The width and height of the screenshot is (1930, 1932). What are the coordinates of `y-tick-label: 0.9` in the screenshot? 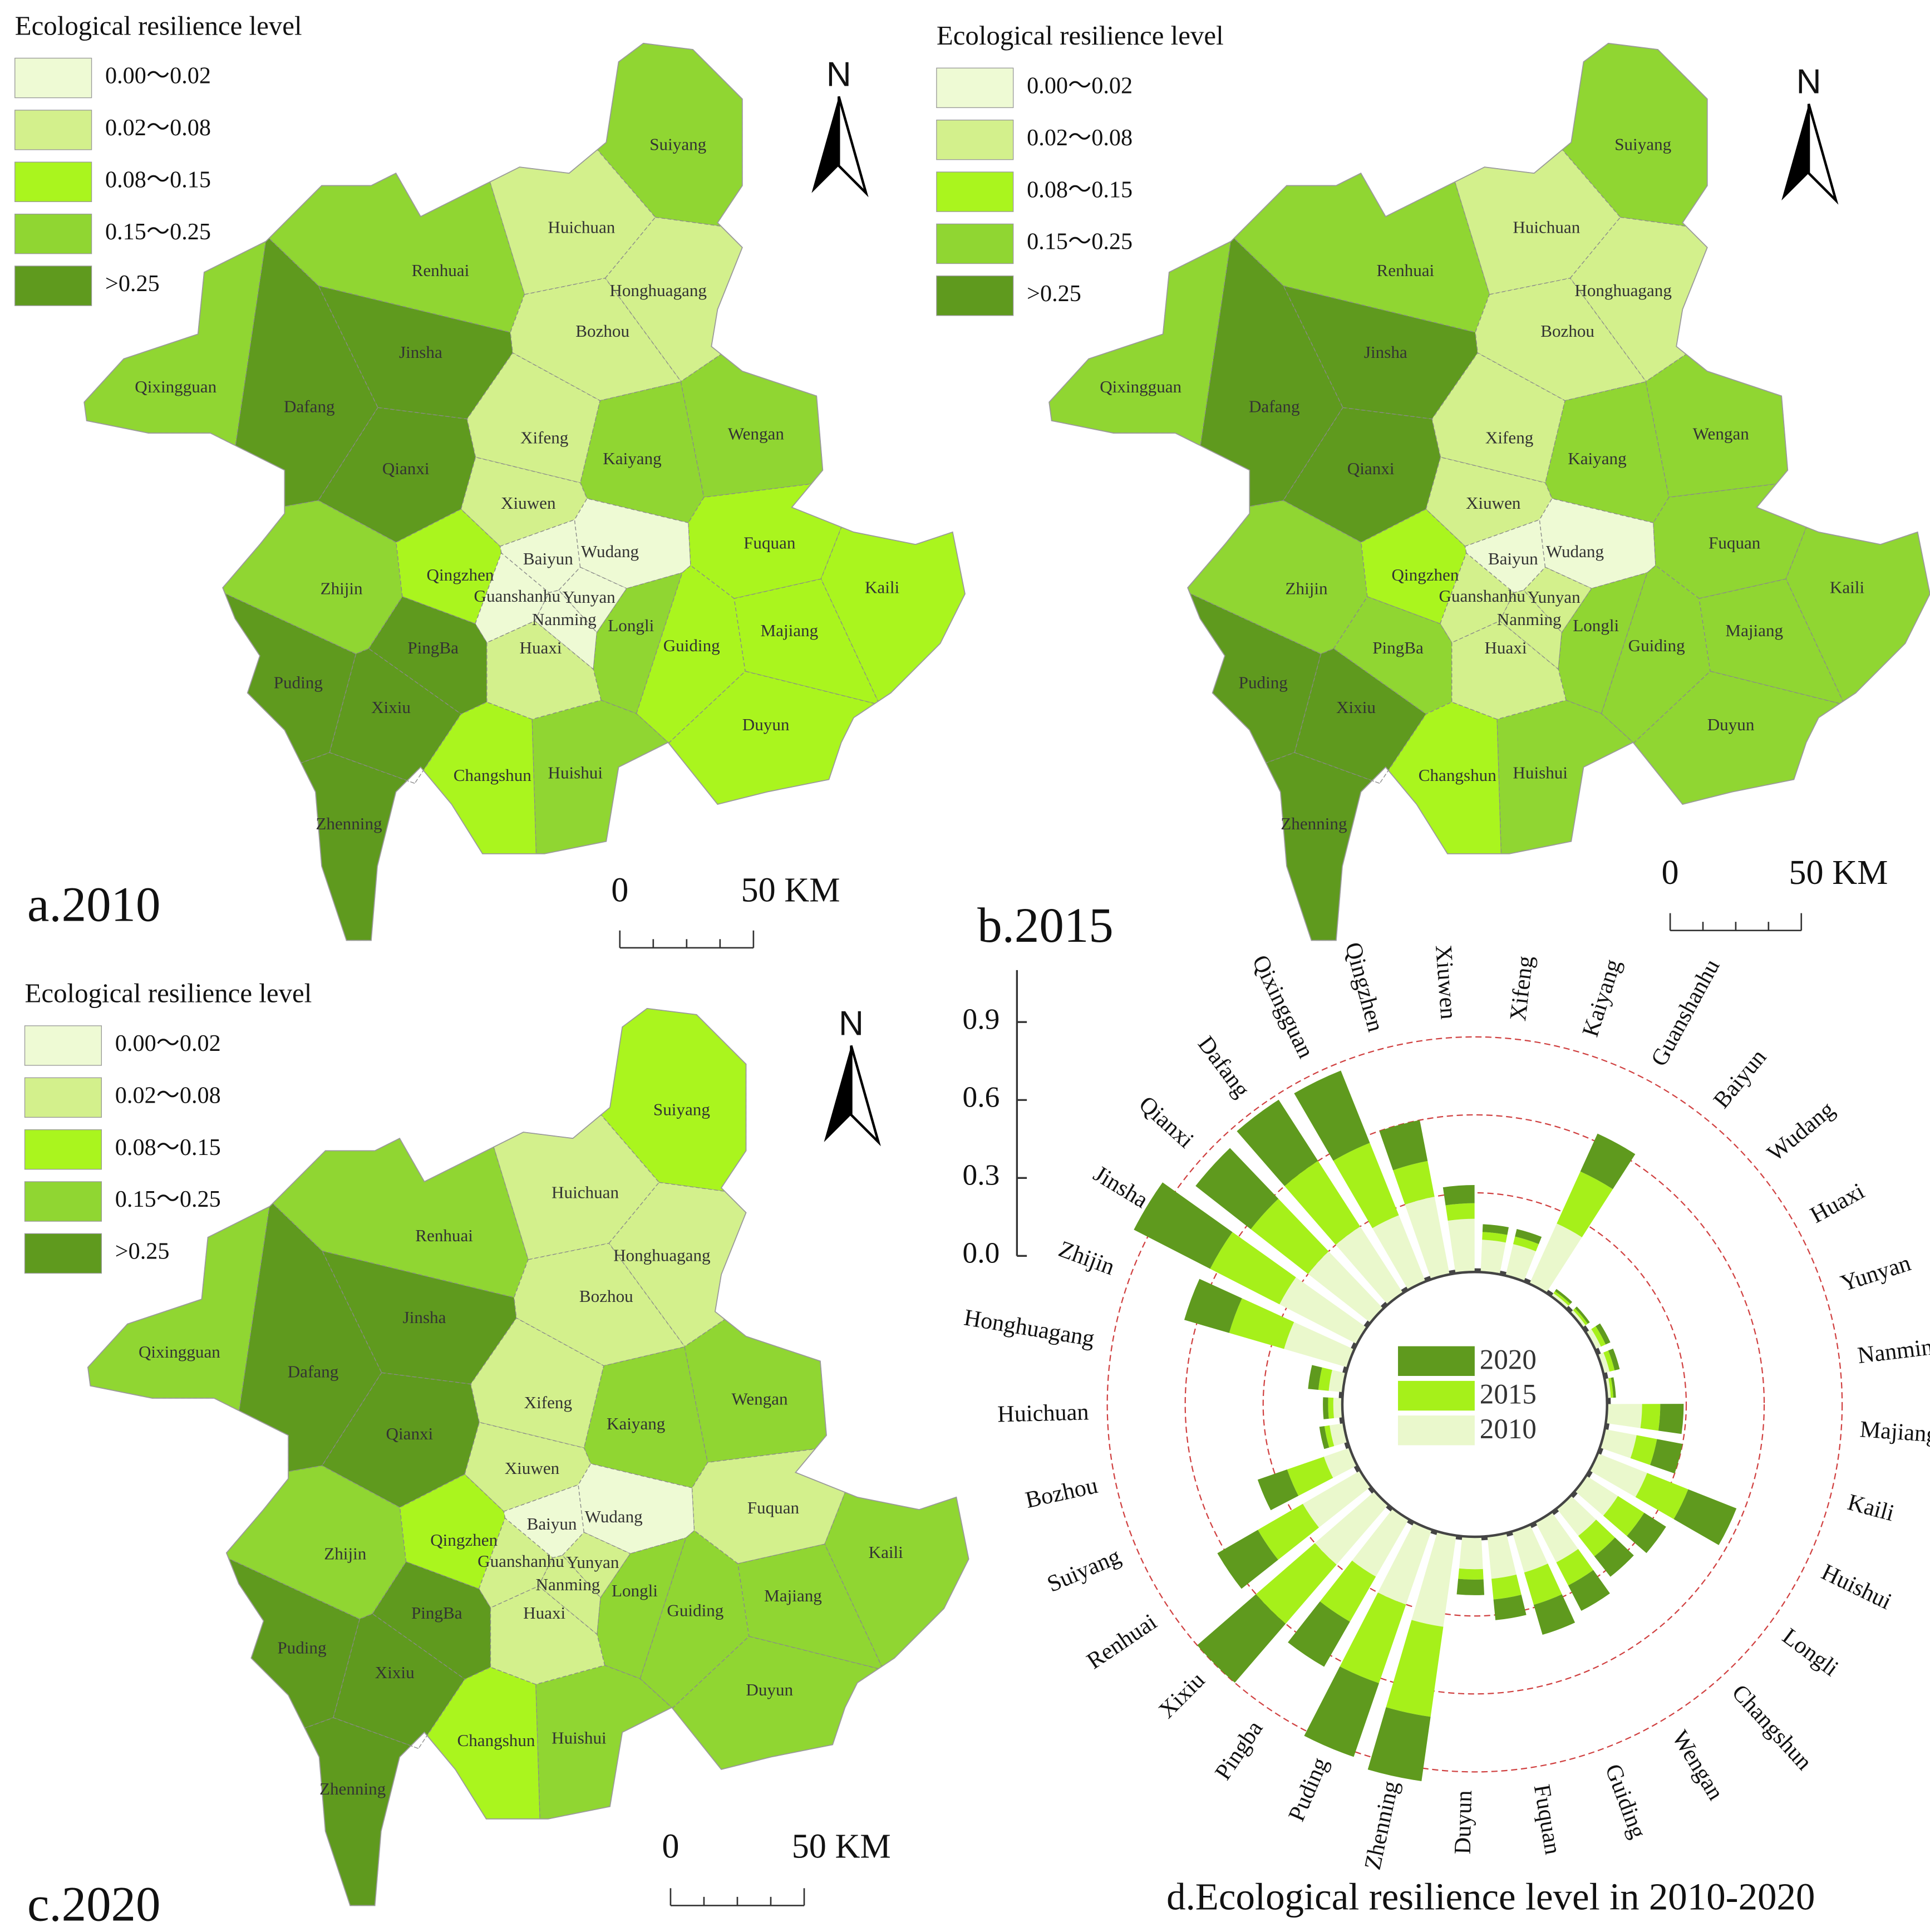 It's located at (981, 1018).